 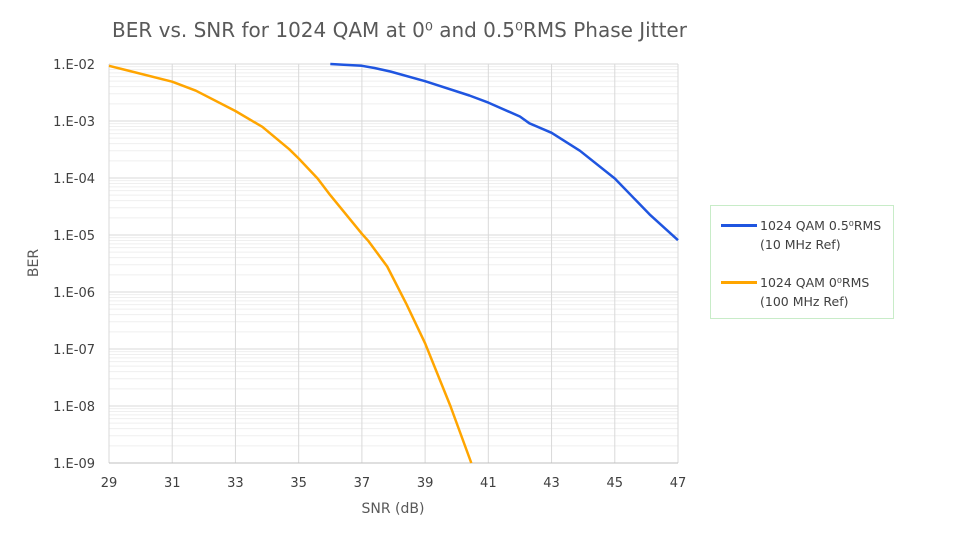 What do you see at coordinates (74, 236) in the screenshot?
I see `y-tick-label: 1.E-05` at bounding box center [74, 236].